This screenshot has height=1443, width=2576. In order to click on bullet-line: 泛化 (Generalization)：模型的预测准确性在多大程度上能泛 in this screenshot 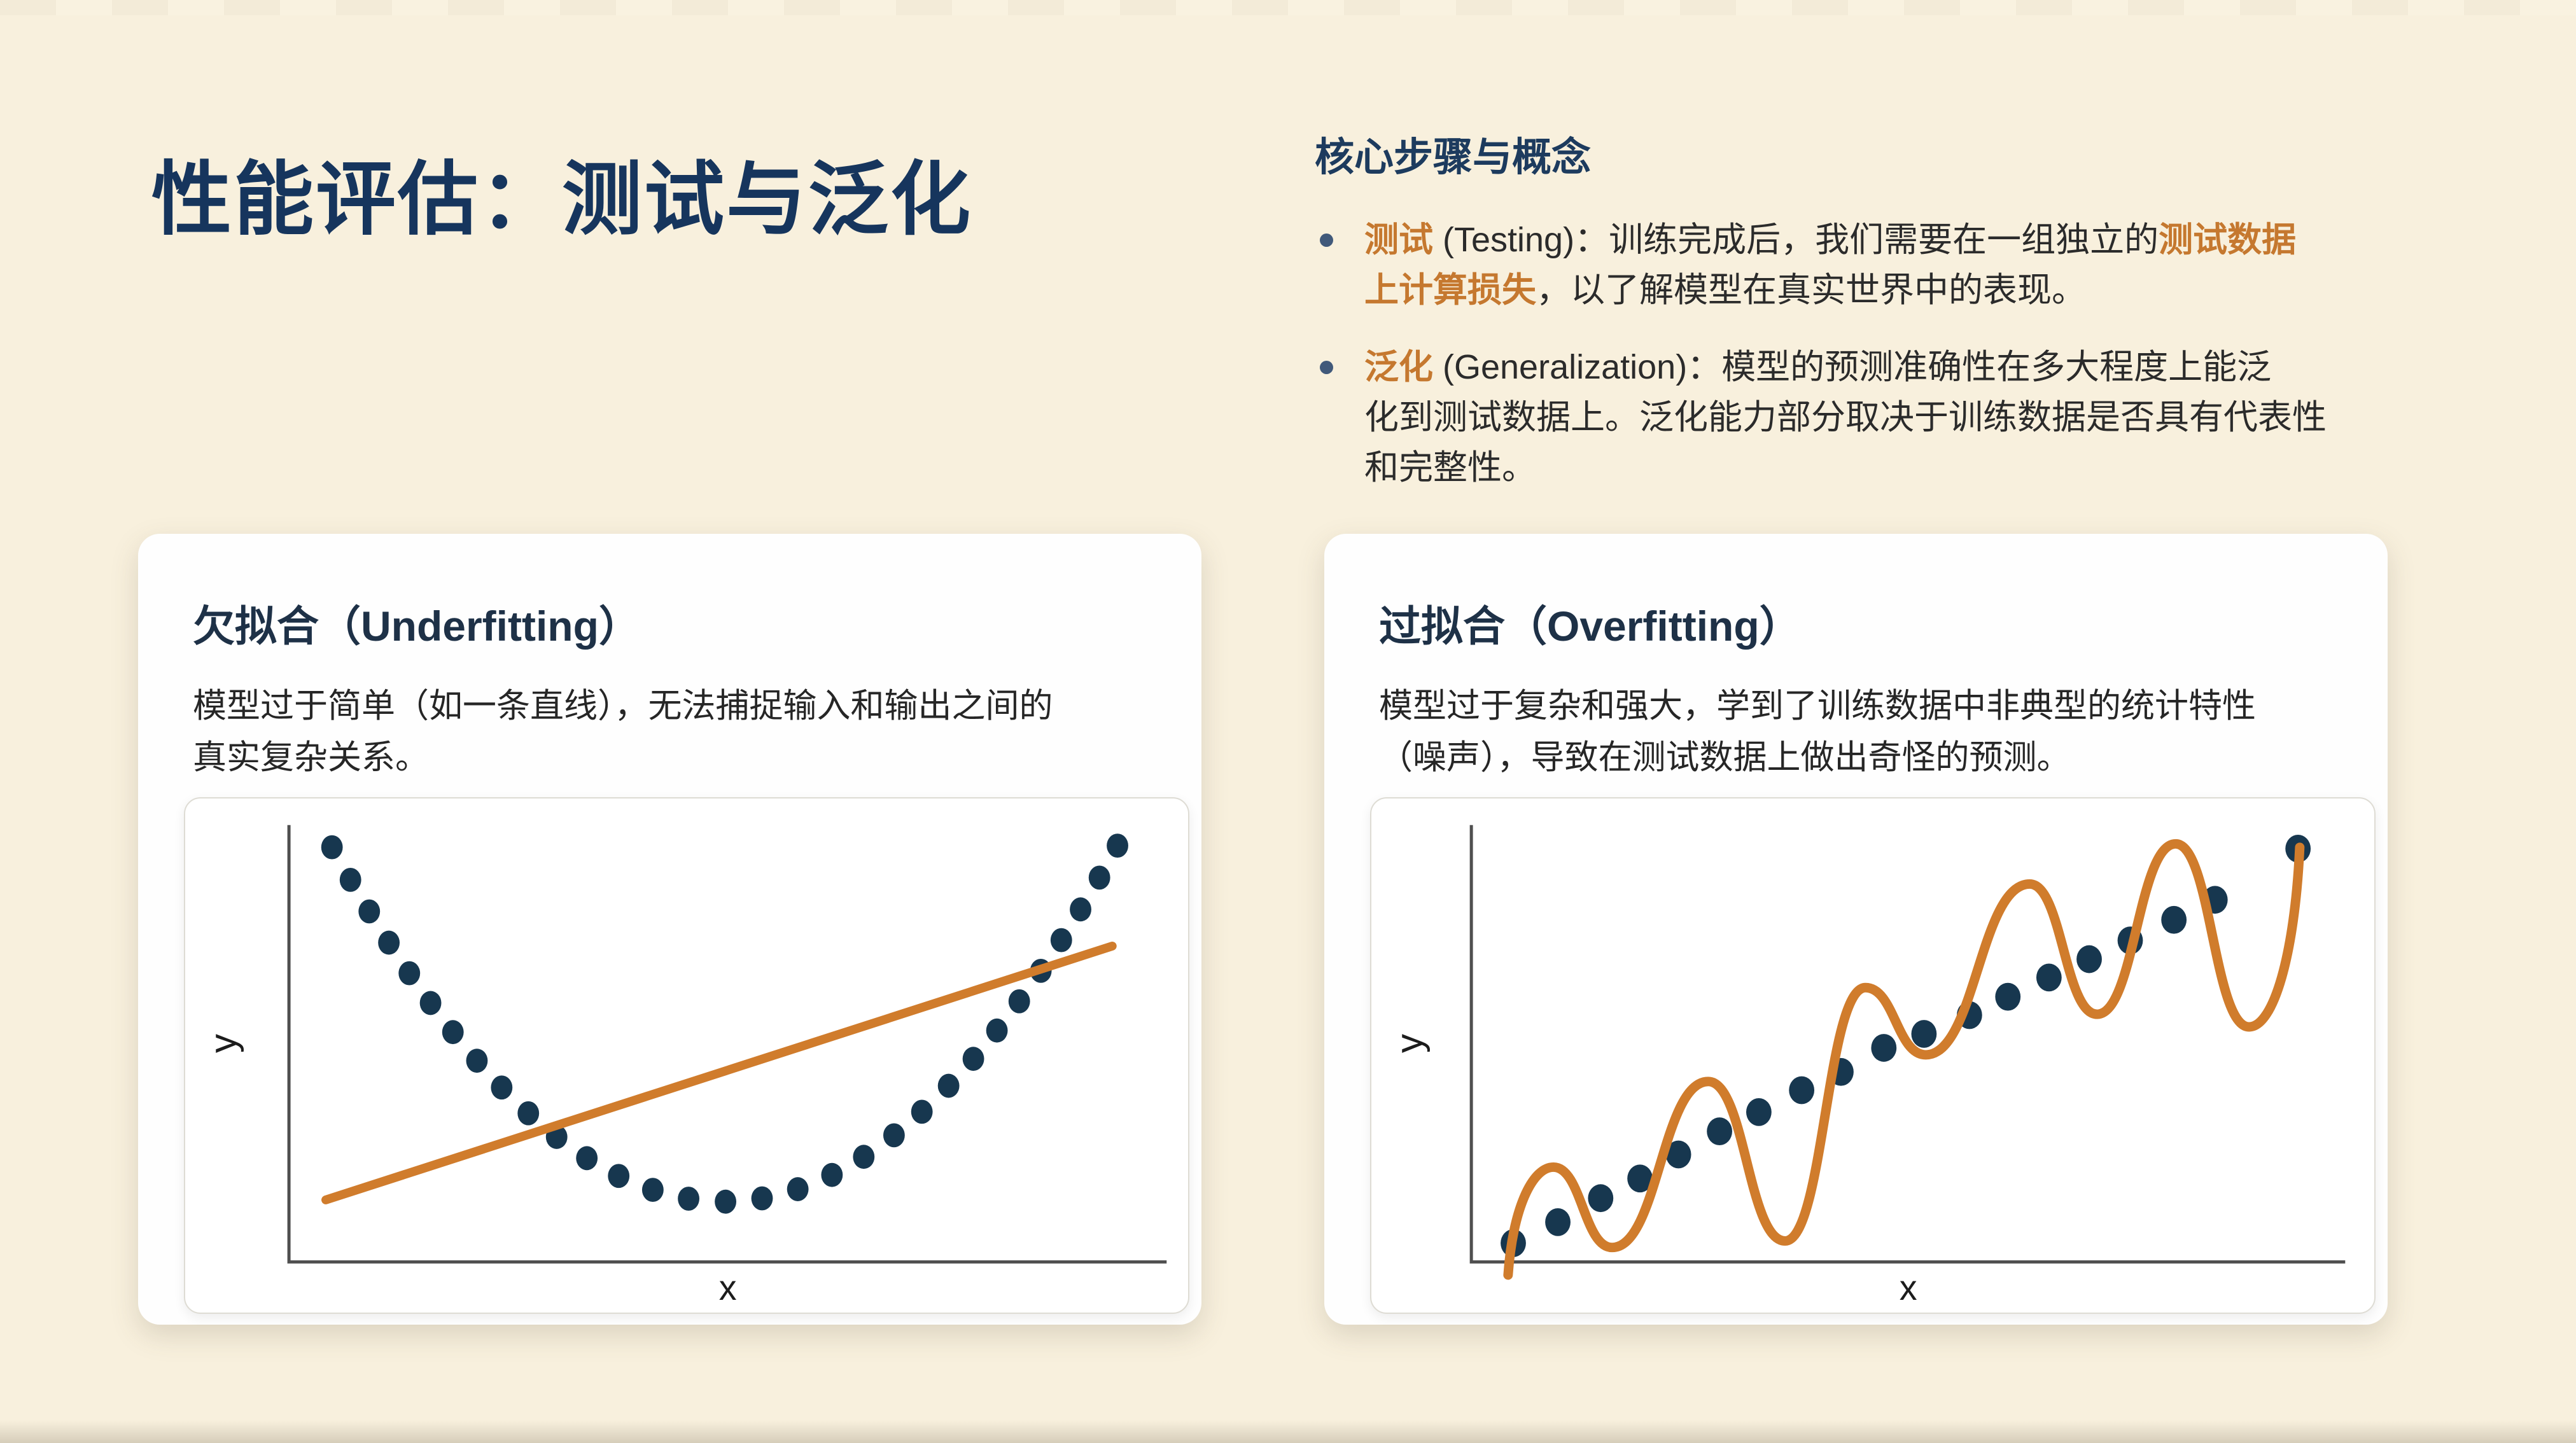, I will do `click(1947, 367)`.